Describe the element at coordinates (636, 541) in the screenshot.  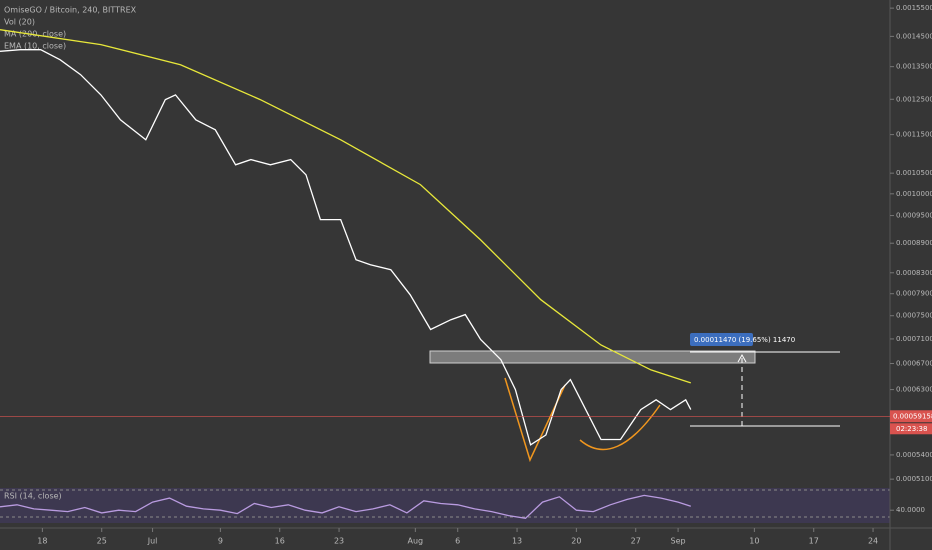
I see `x-tick-label: 27` at that location.